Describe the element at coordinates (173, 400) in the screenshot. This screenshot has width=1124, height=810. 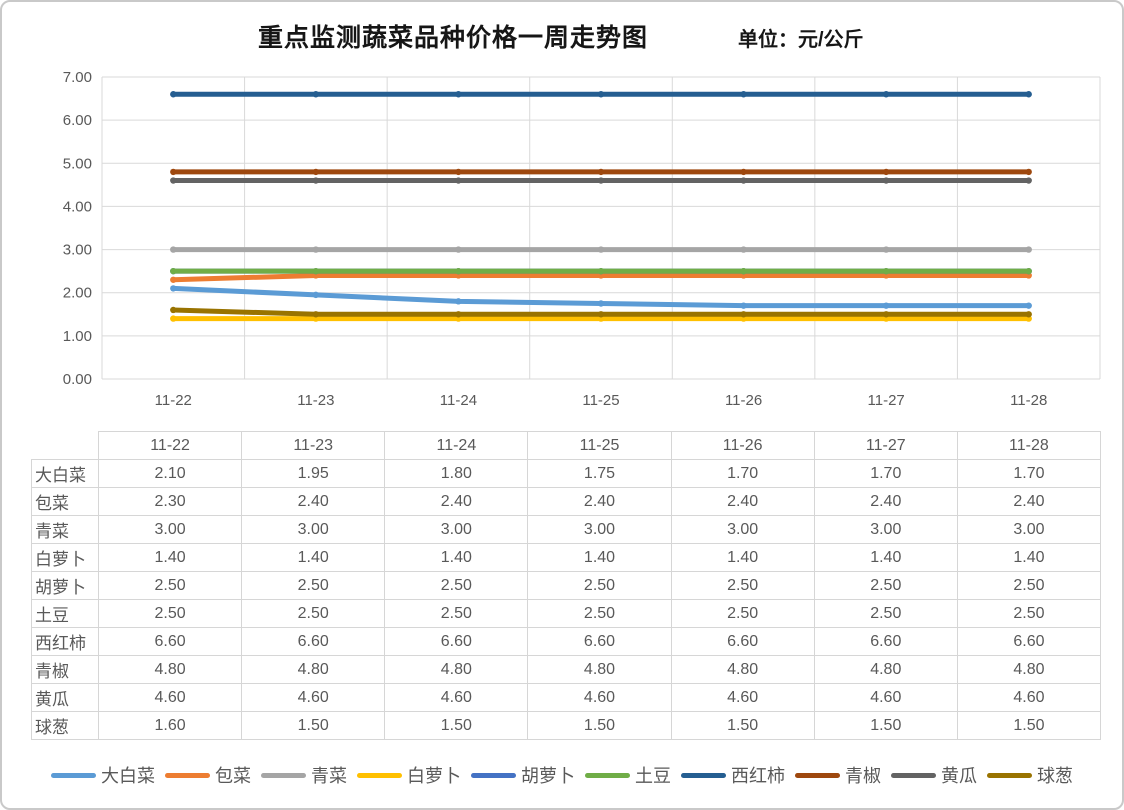
I see `x-axis-label: 11-22` at that location.